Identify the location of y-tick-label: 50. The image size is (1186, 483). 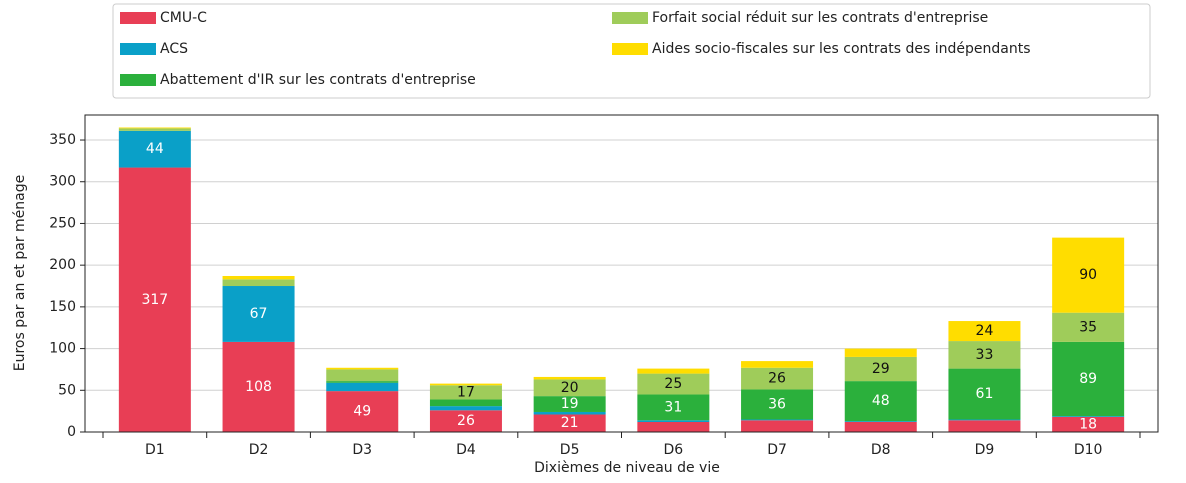
(67, 390).